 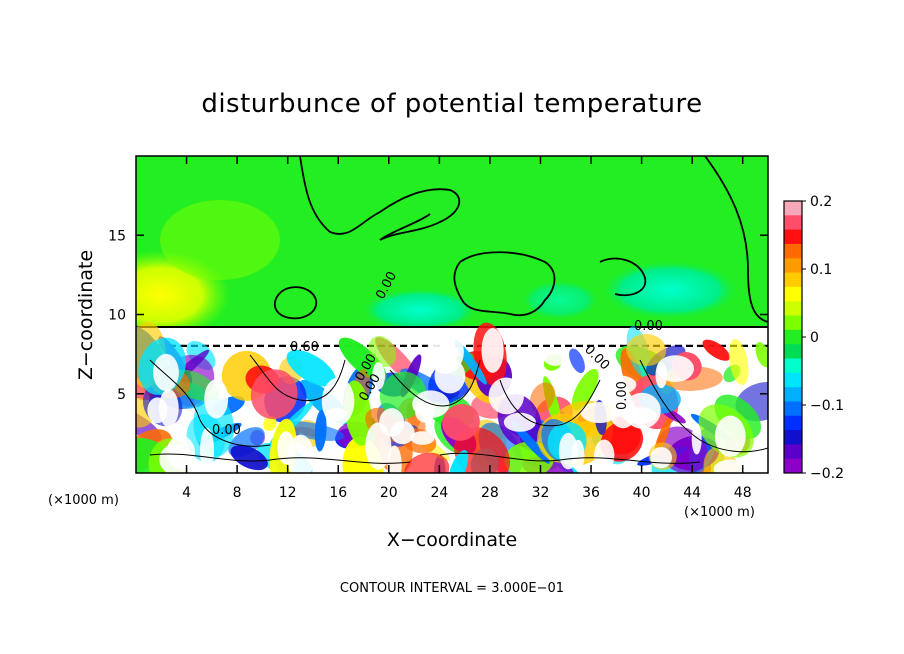 I want to click on y-tick-label: 10, so click(x=117, y=316).